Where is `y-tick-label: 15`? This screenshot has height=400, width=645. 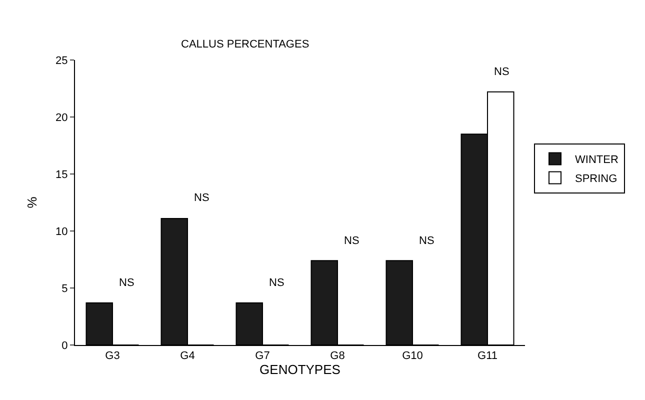
y-tick-label: 15 is located at coordinates (62, 174).